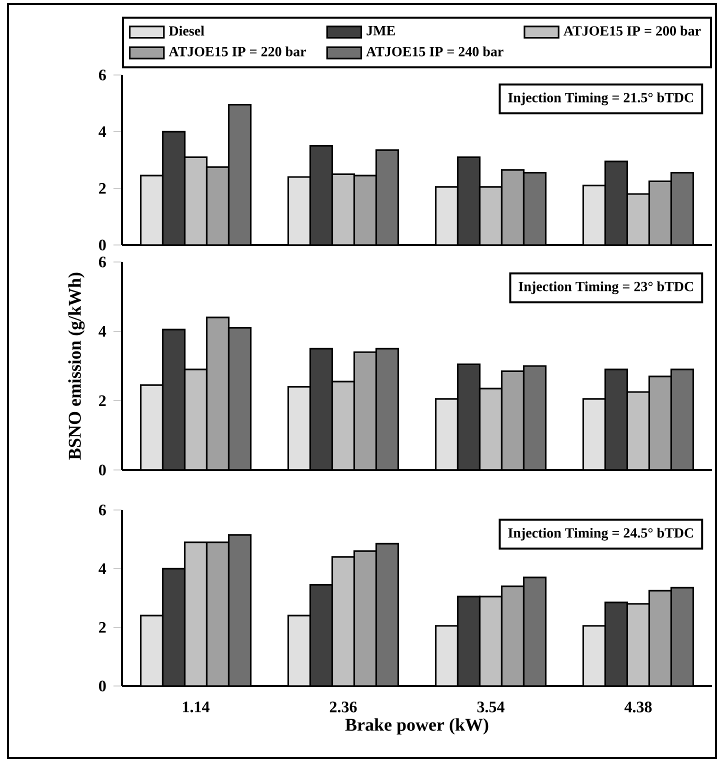 This screenshot has height=760, width=720. Describe the element at coordinates (601, 99) in the screenshot. I see `annotation: Injection Timing = 21.5° bTDC` at that location.